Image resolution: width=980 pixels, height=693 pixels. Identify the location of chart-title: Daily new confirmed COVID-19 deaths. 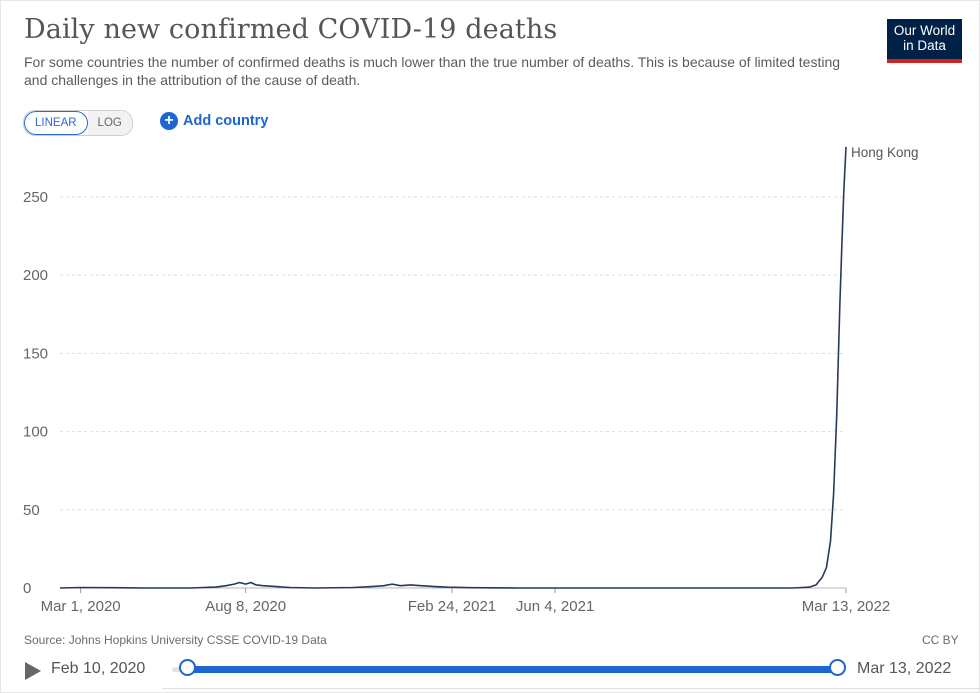
(291, 29).